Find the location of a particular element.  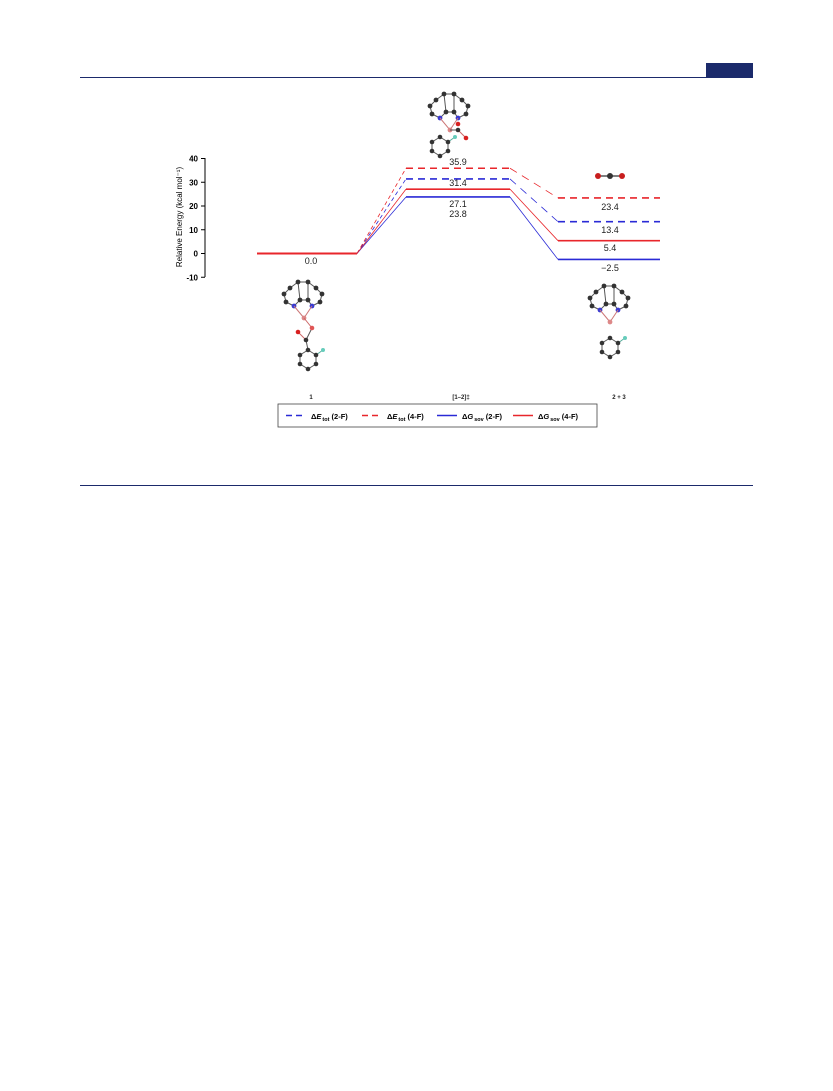

category-label-ts: [1–2]‡ is located at coordinates (460, 398).